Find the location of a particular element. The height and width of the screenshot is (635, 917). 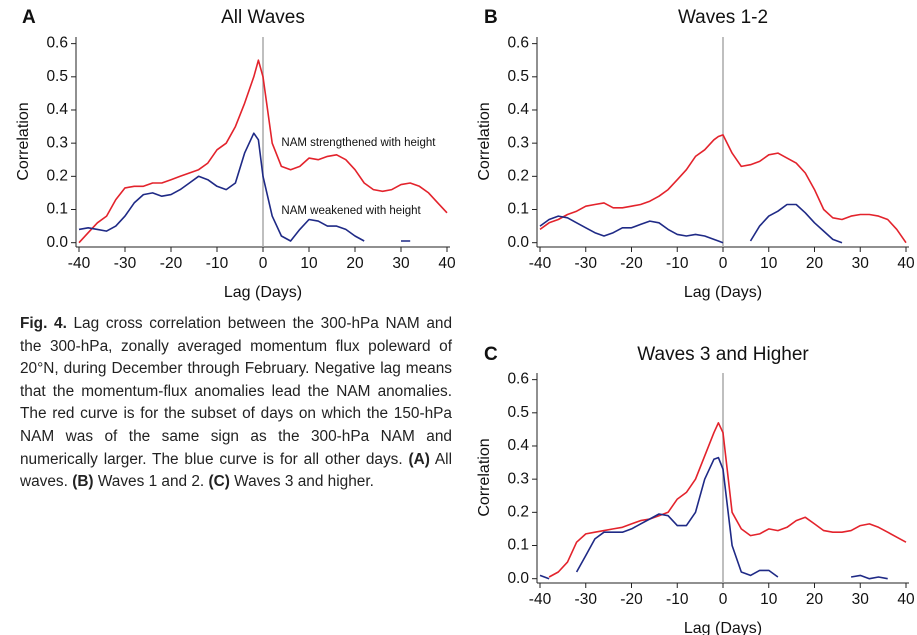

caption-text: Waves 3 and higher. is located at coordinates (304, 482).